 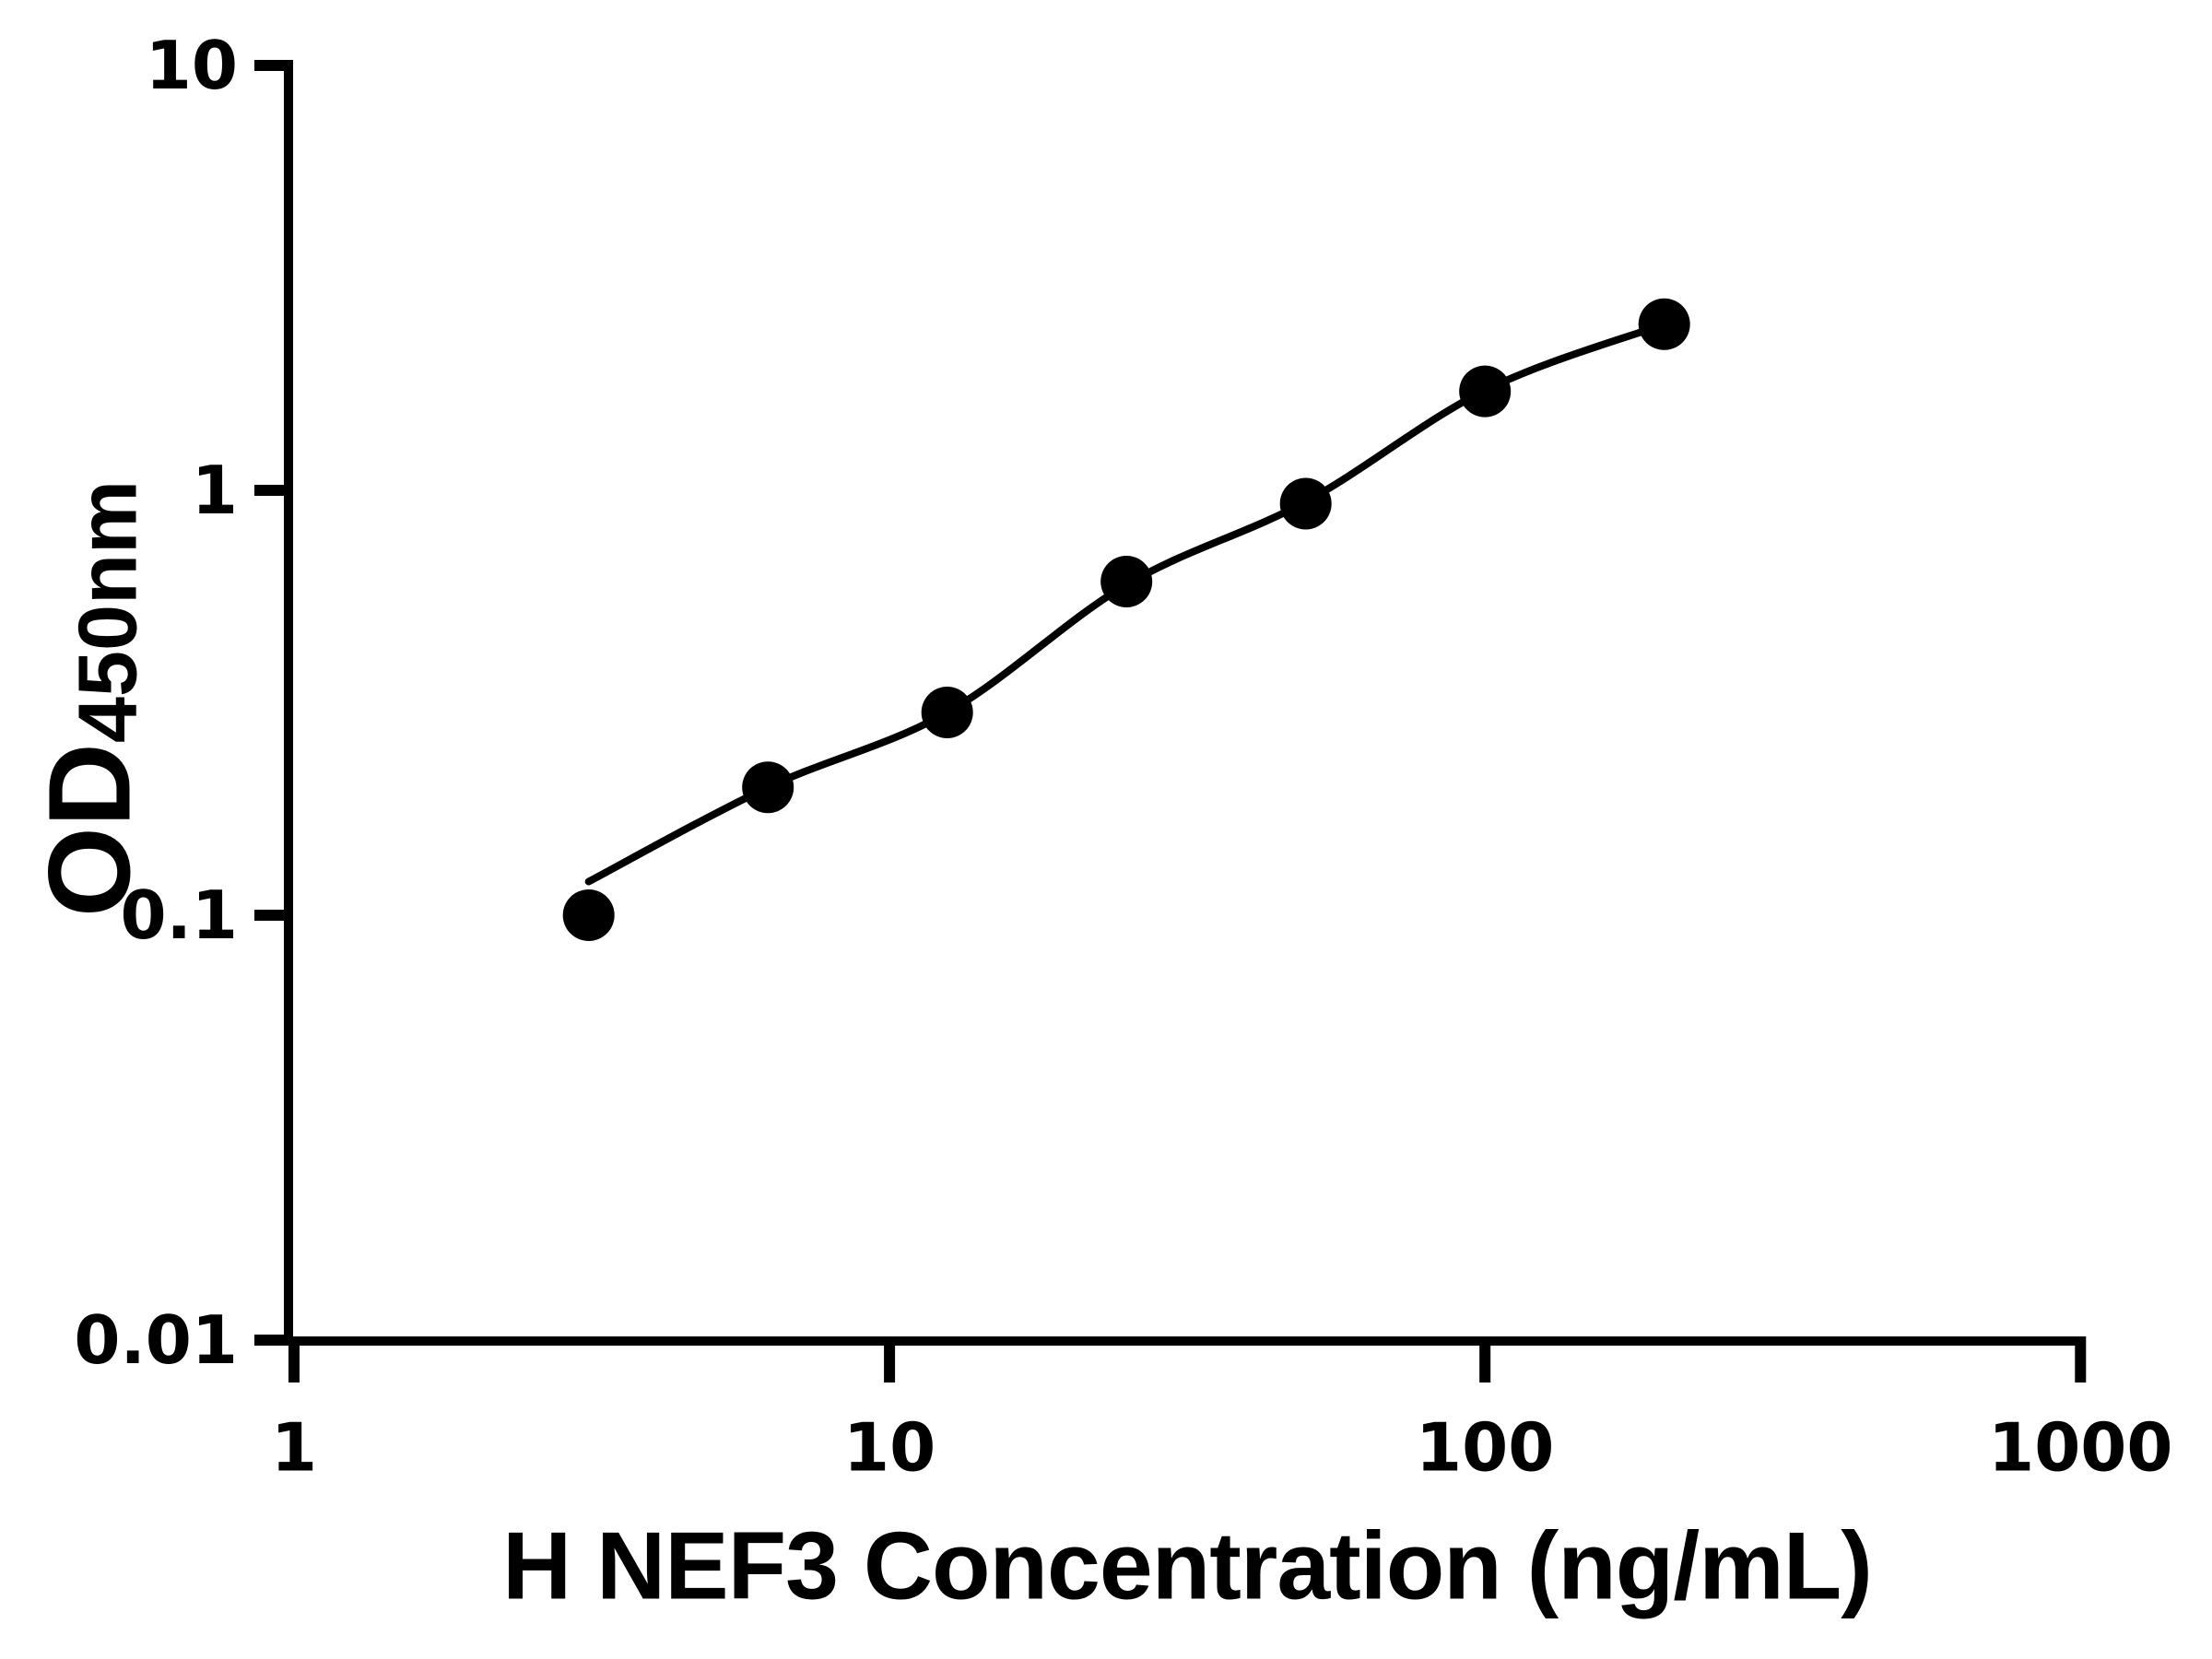 I want to click on y-tick-label: 0.1, so click(x=179, y=915).